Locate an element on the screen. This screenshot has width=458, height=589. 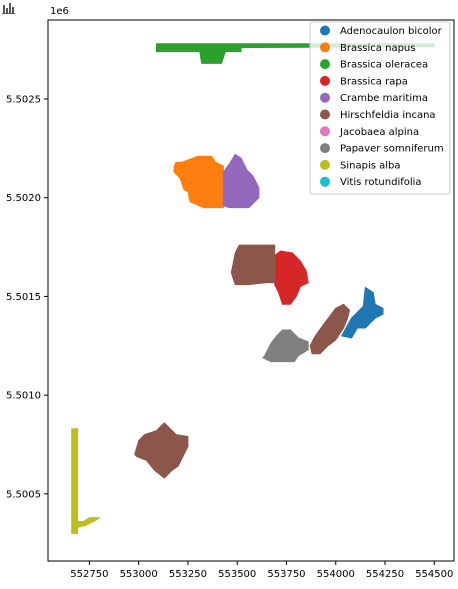
legend-label-brassica-oleracea: Brassica oleracea is located at coordinates (384, 65).